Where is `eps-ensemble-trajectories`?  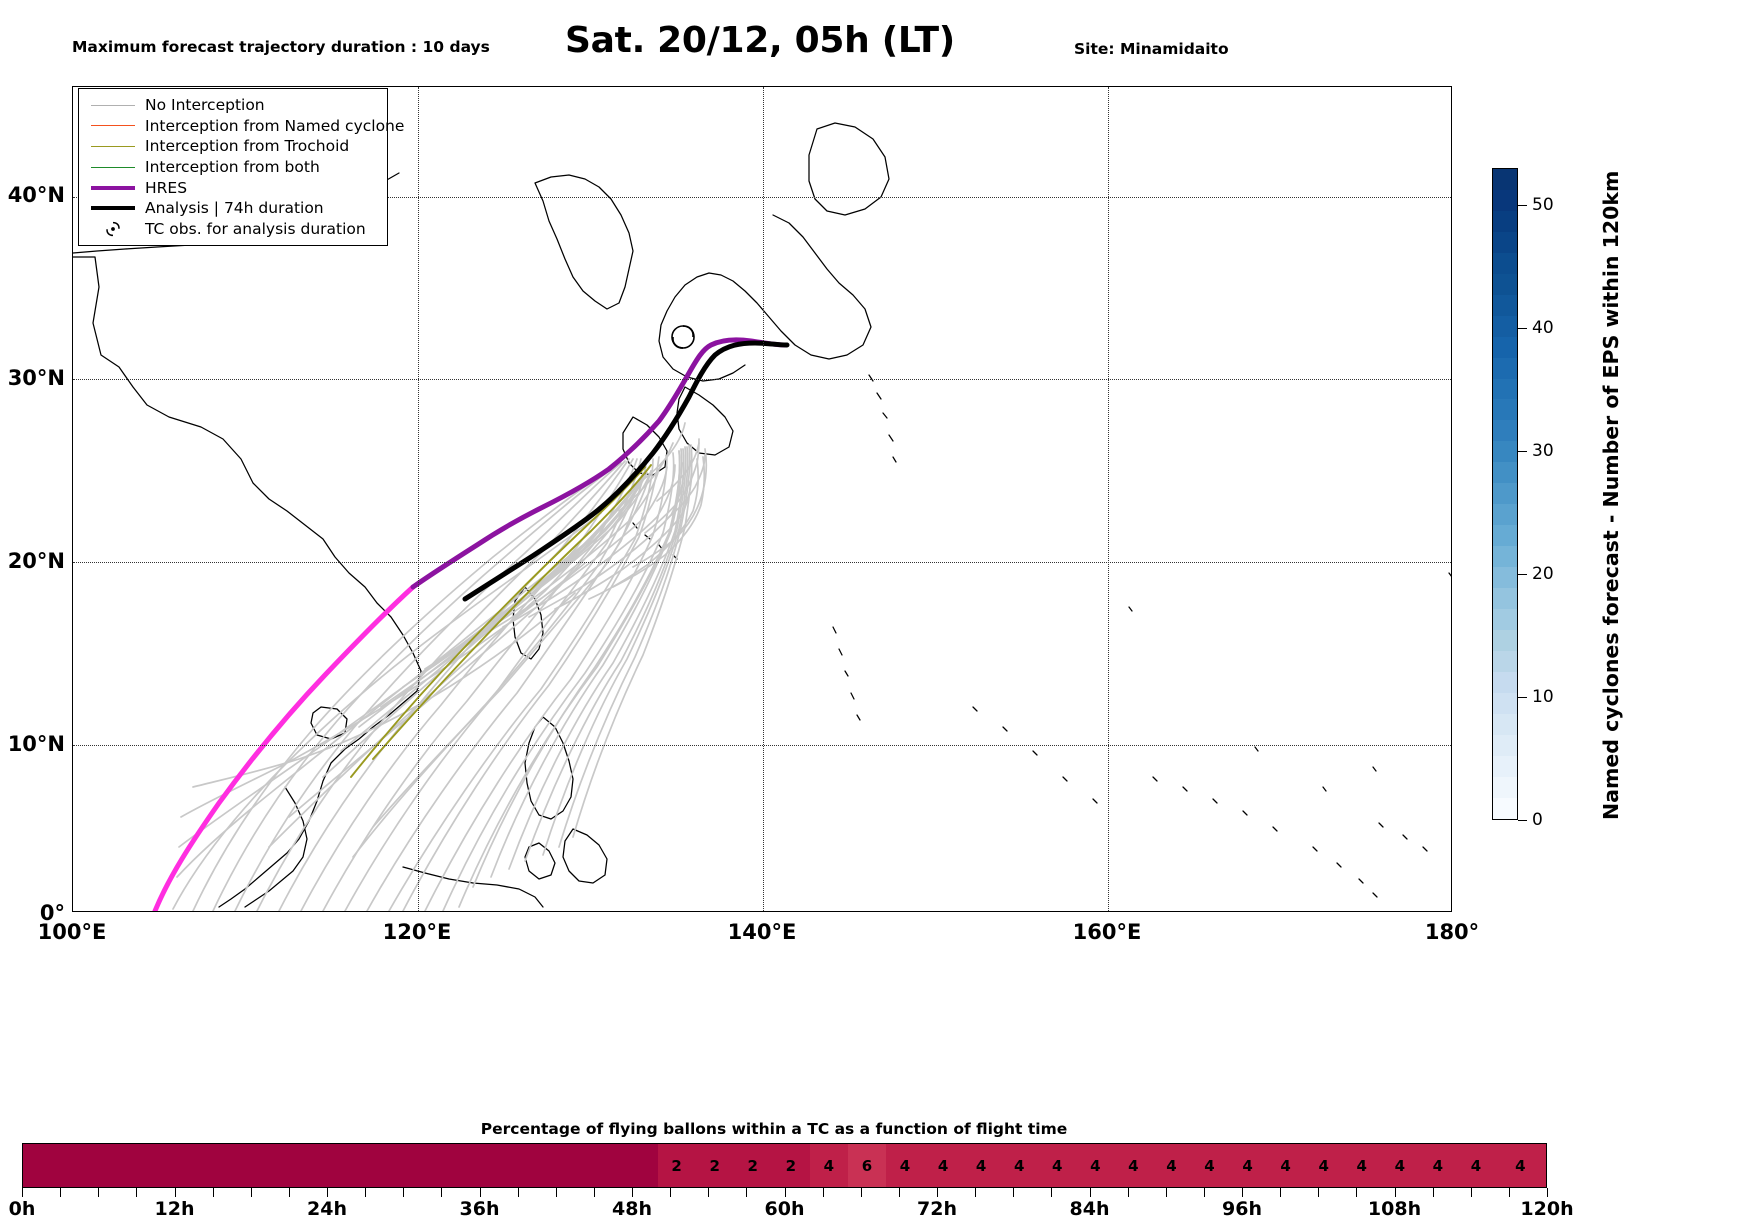
eps-ensemble-trajectories is located at coordinates (440, 666).